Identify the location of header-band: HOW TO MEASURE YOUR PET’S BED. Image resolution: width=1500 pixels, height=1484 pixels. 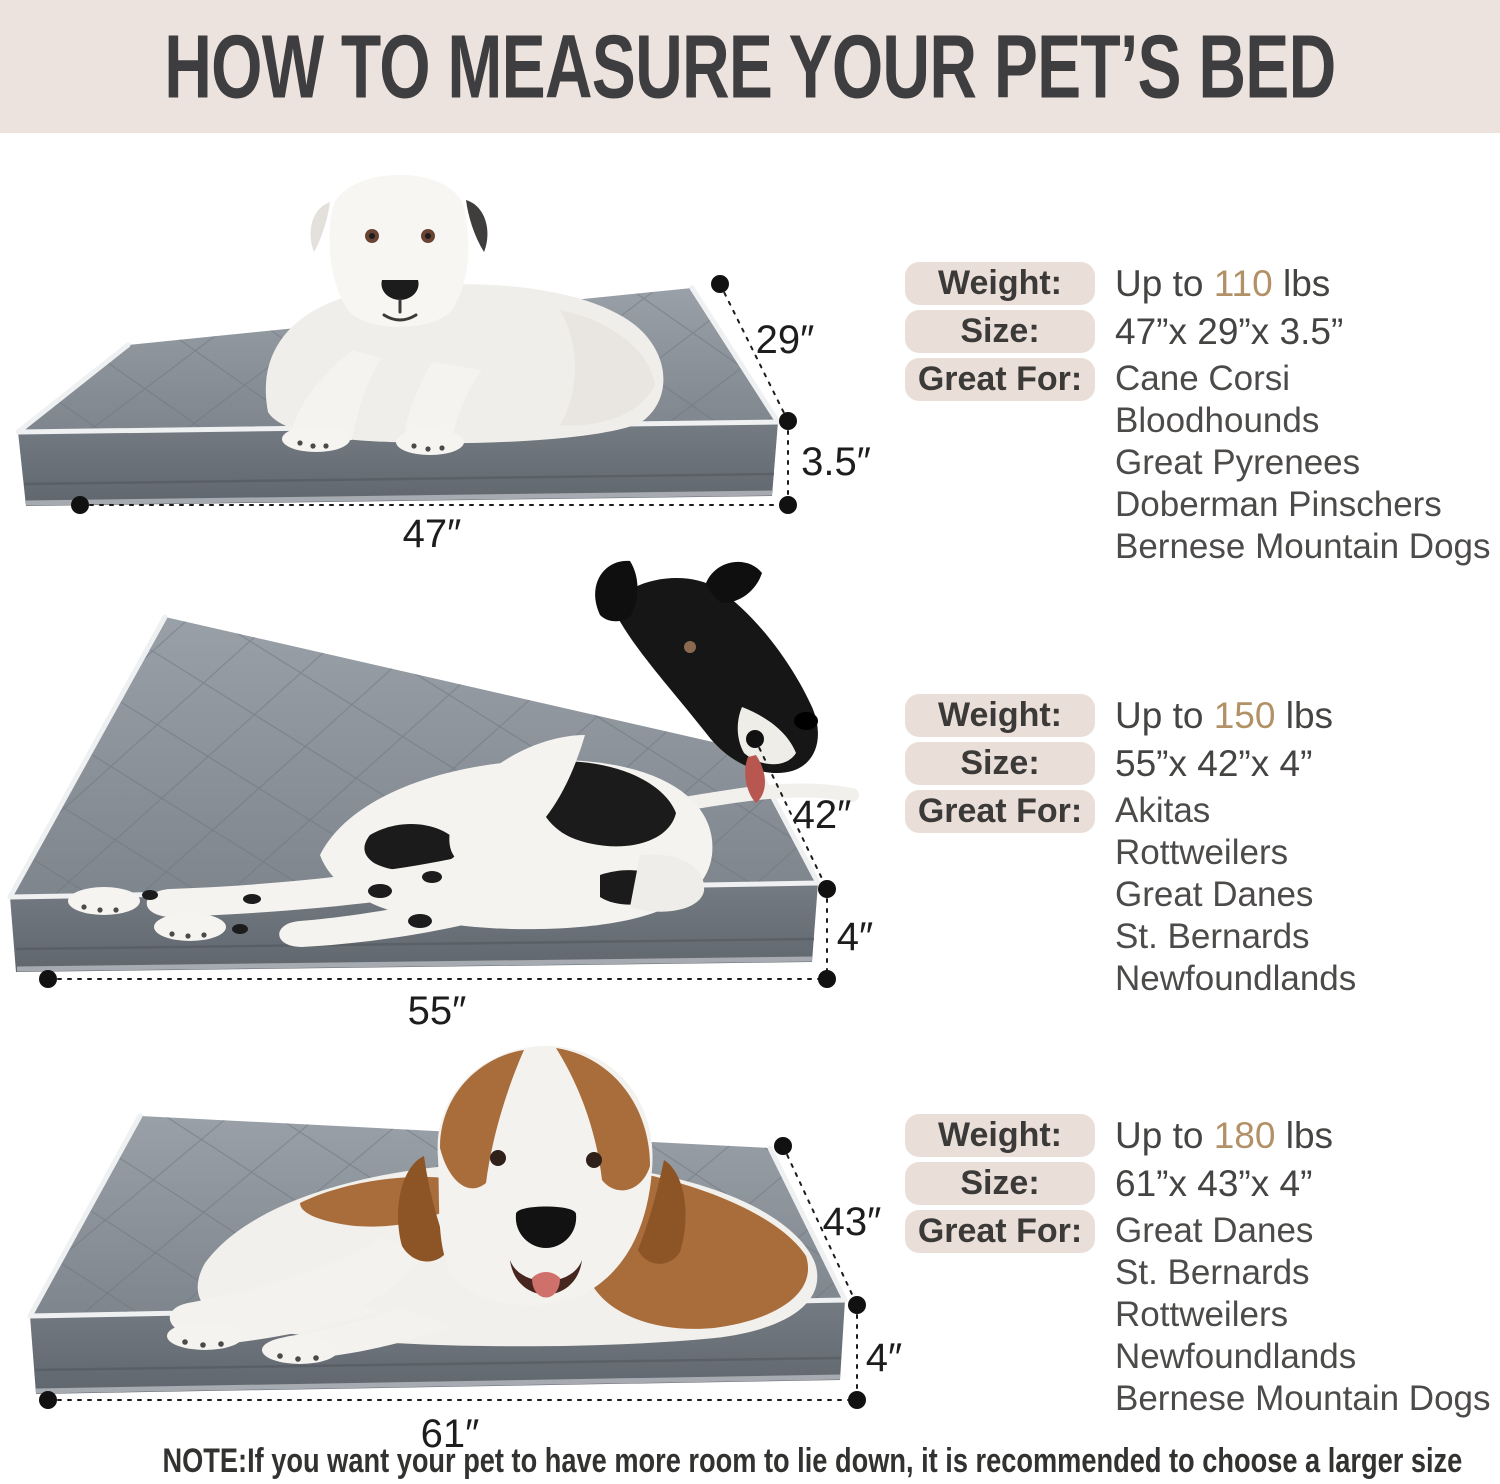
(750, 66).